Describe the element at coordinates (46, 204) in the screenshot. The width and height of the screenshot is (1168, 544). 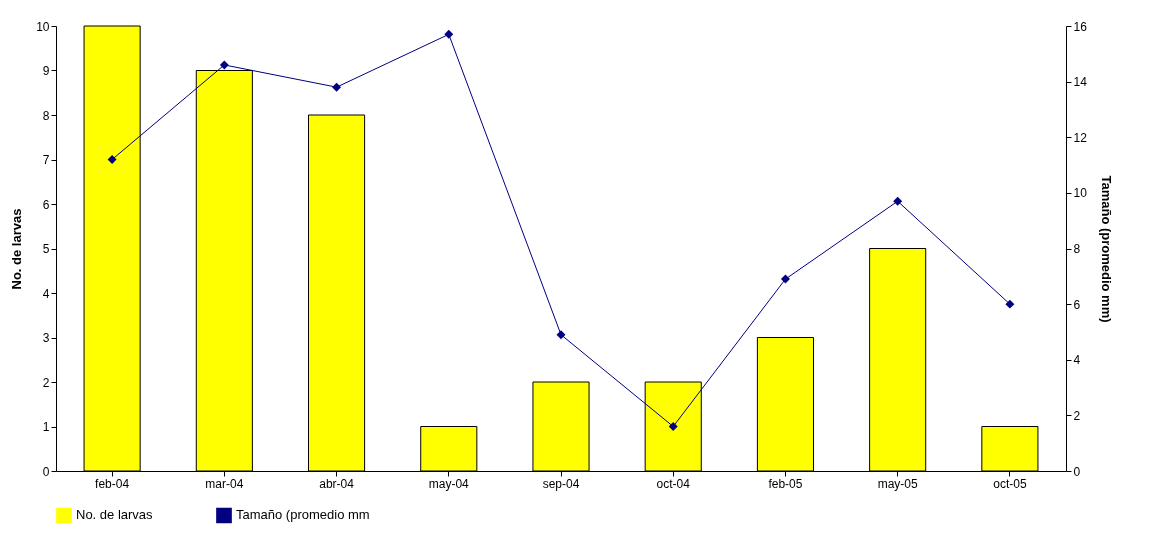
I see `y-tick-label: 6` at that location.